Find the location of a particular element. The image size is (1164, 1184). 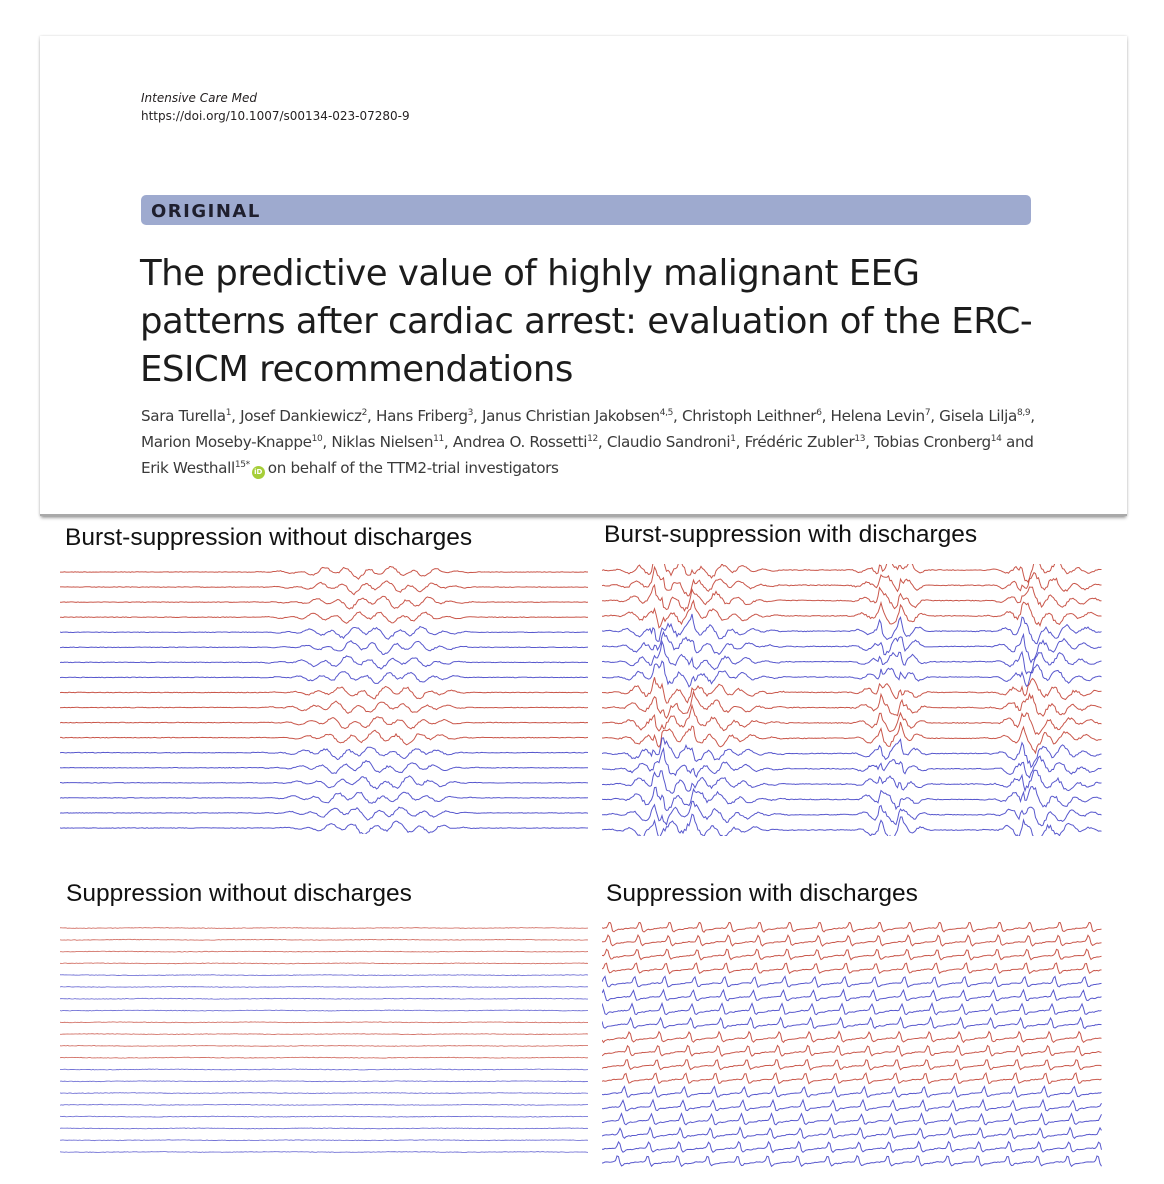

author-affiliation: 3 is located at coordinates (470, 412).